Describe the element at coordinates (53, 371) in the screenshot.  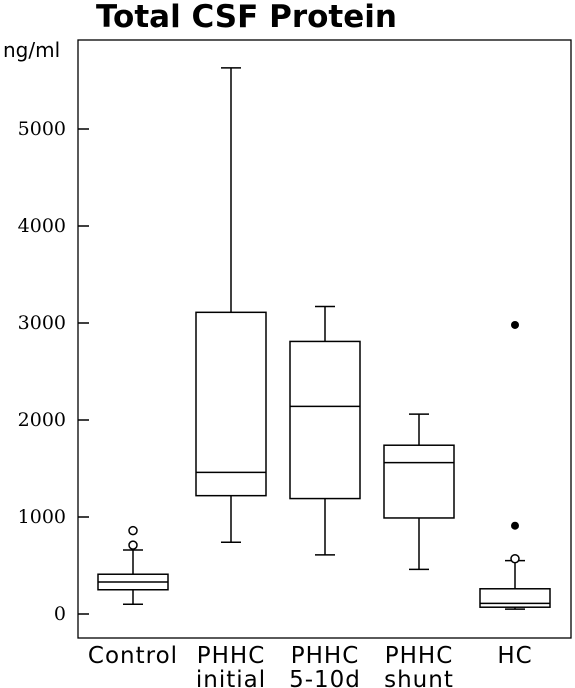
I see `y-axis: 0 1000 2000 3000 4000 5000` at that location.